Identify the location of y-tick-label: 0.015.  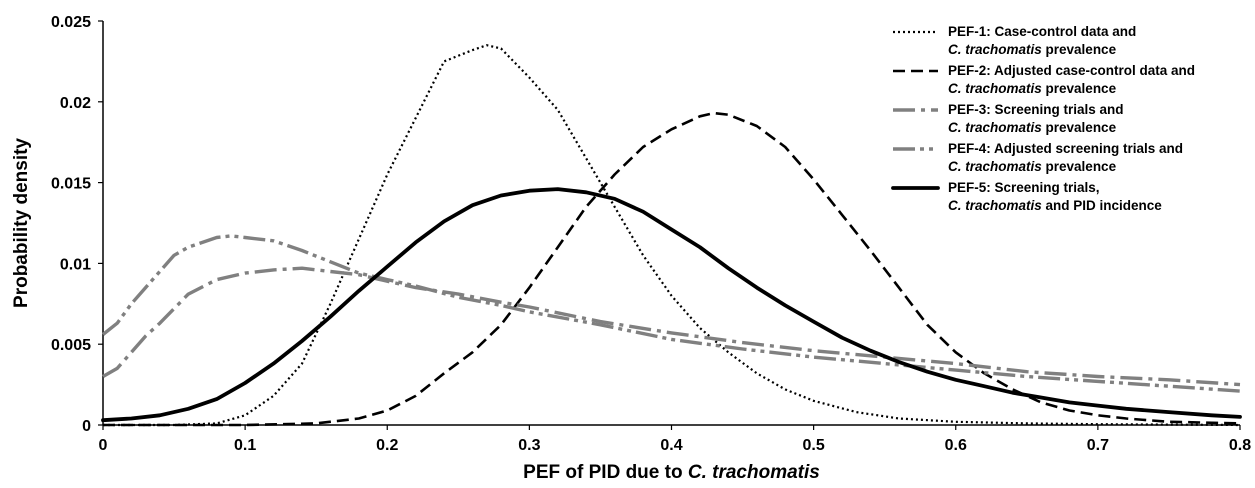
(71, 184).